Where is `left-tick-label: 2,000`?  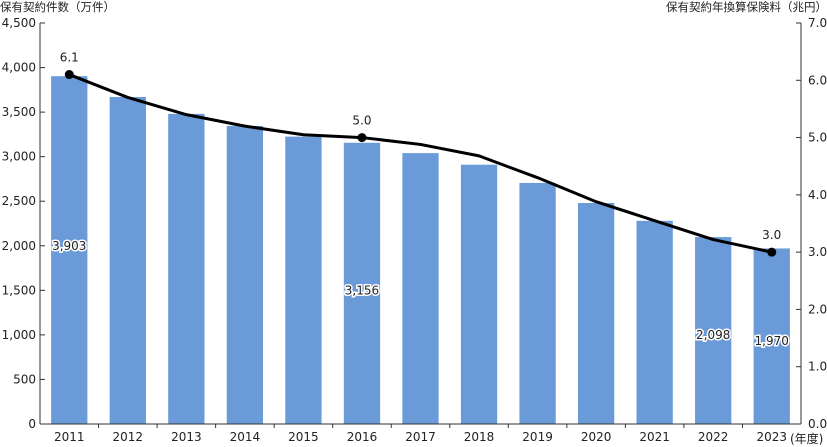 left-tick-label: 2,000 is located at coordinates (19, 246).